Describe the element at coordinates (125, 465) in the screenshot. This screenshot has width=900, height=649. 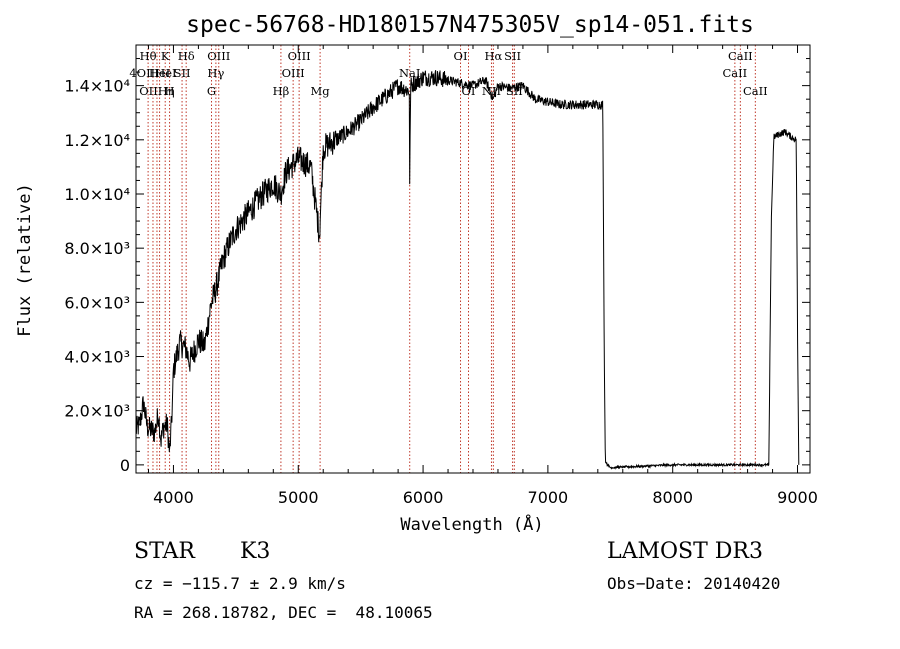
I see `y-tick-label: 0` at that location.